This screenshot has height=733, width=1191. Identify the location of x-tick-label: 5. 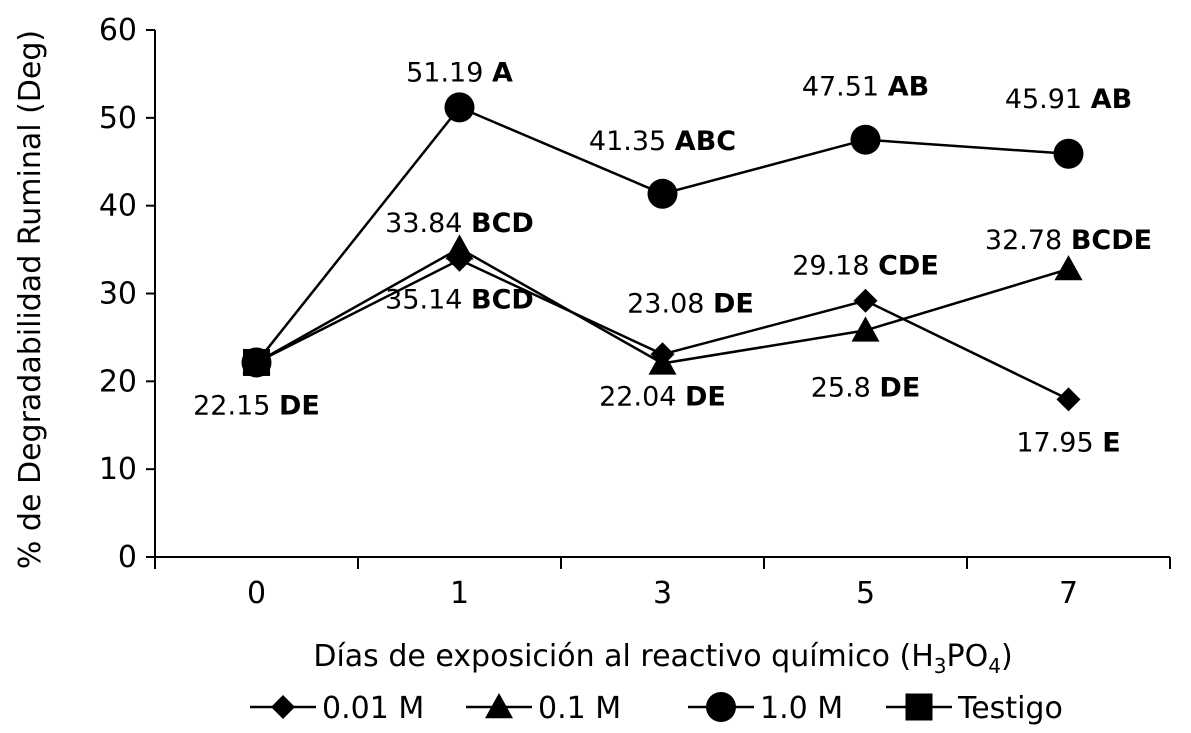
(865, 593).